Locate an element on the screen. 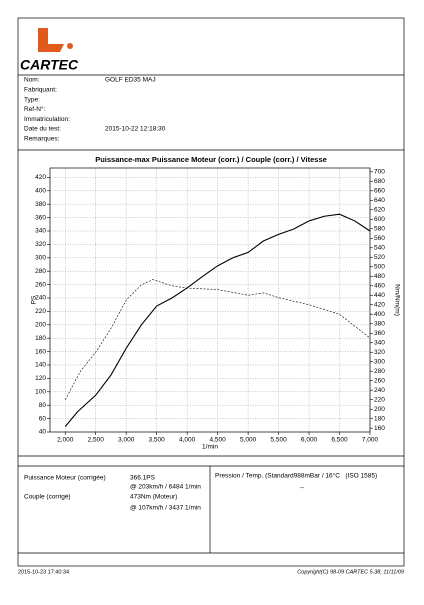 Image resolution: width=424 pixels, height=605 pixels. y2-tick-label: 420 is located at coordinates (379, 304).